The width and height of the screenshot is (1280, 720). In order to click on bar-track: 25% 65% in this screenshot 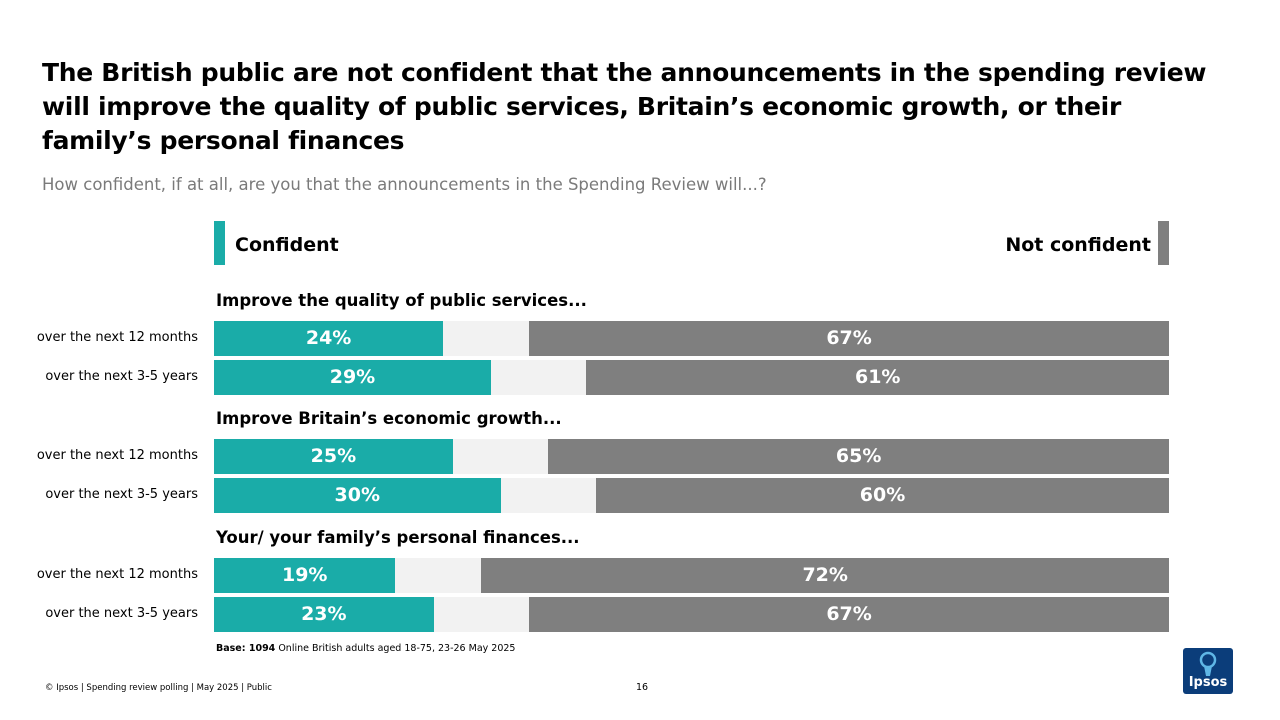, I will do `click(691, 456)`.